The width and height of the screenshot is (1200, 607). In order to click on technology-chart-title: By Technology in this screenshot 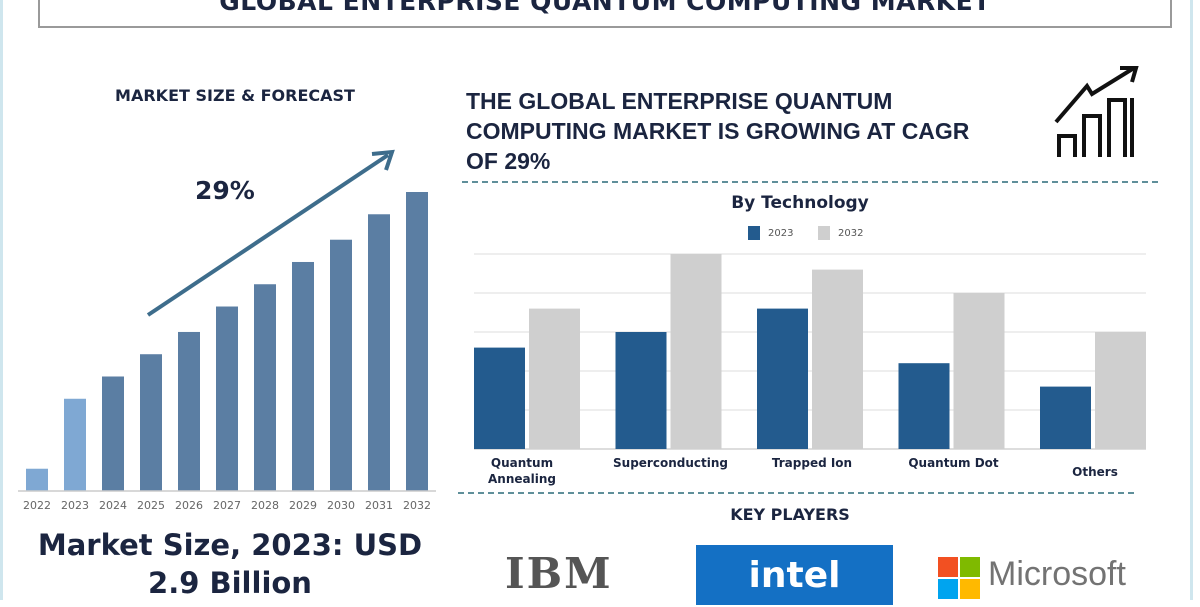, I will do `click(800, 203)`.